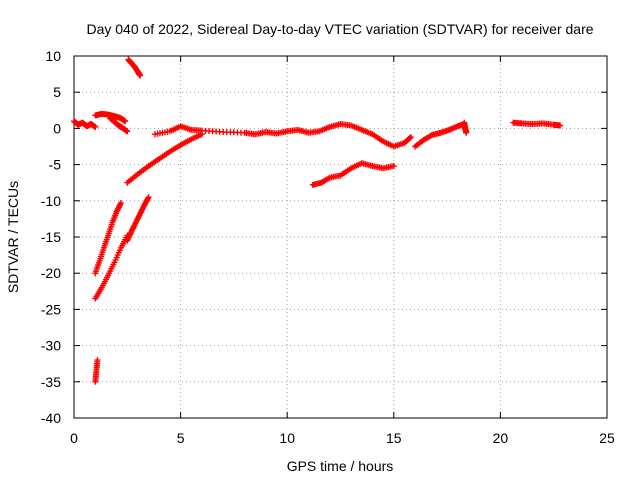  Describe the element at coordinates (119, 125) in the screenshot. I see `series-seg-arc-low` at that location.